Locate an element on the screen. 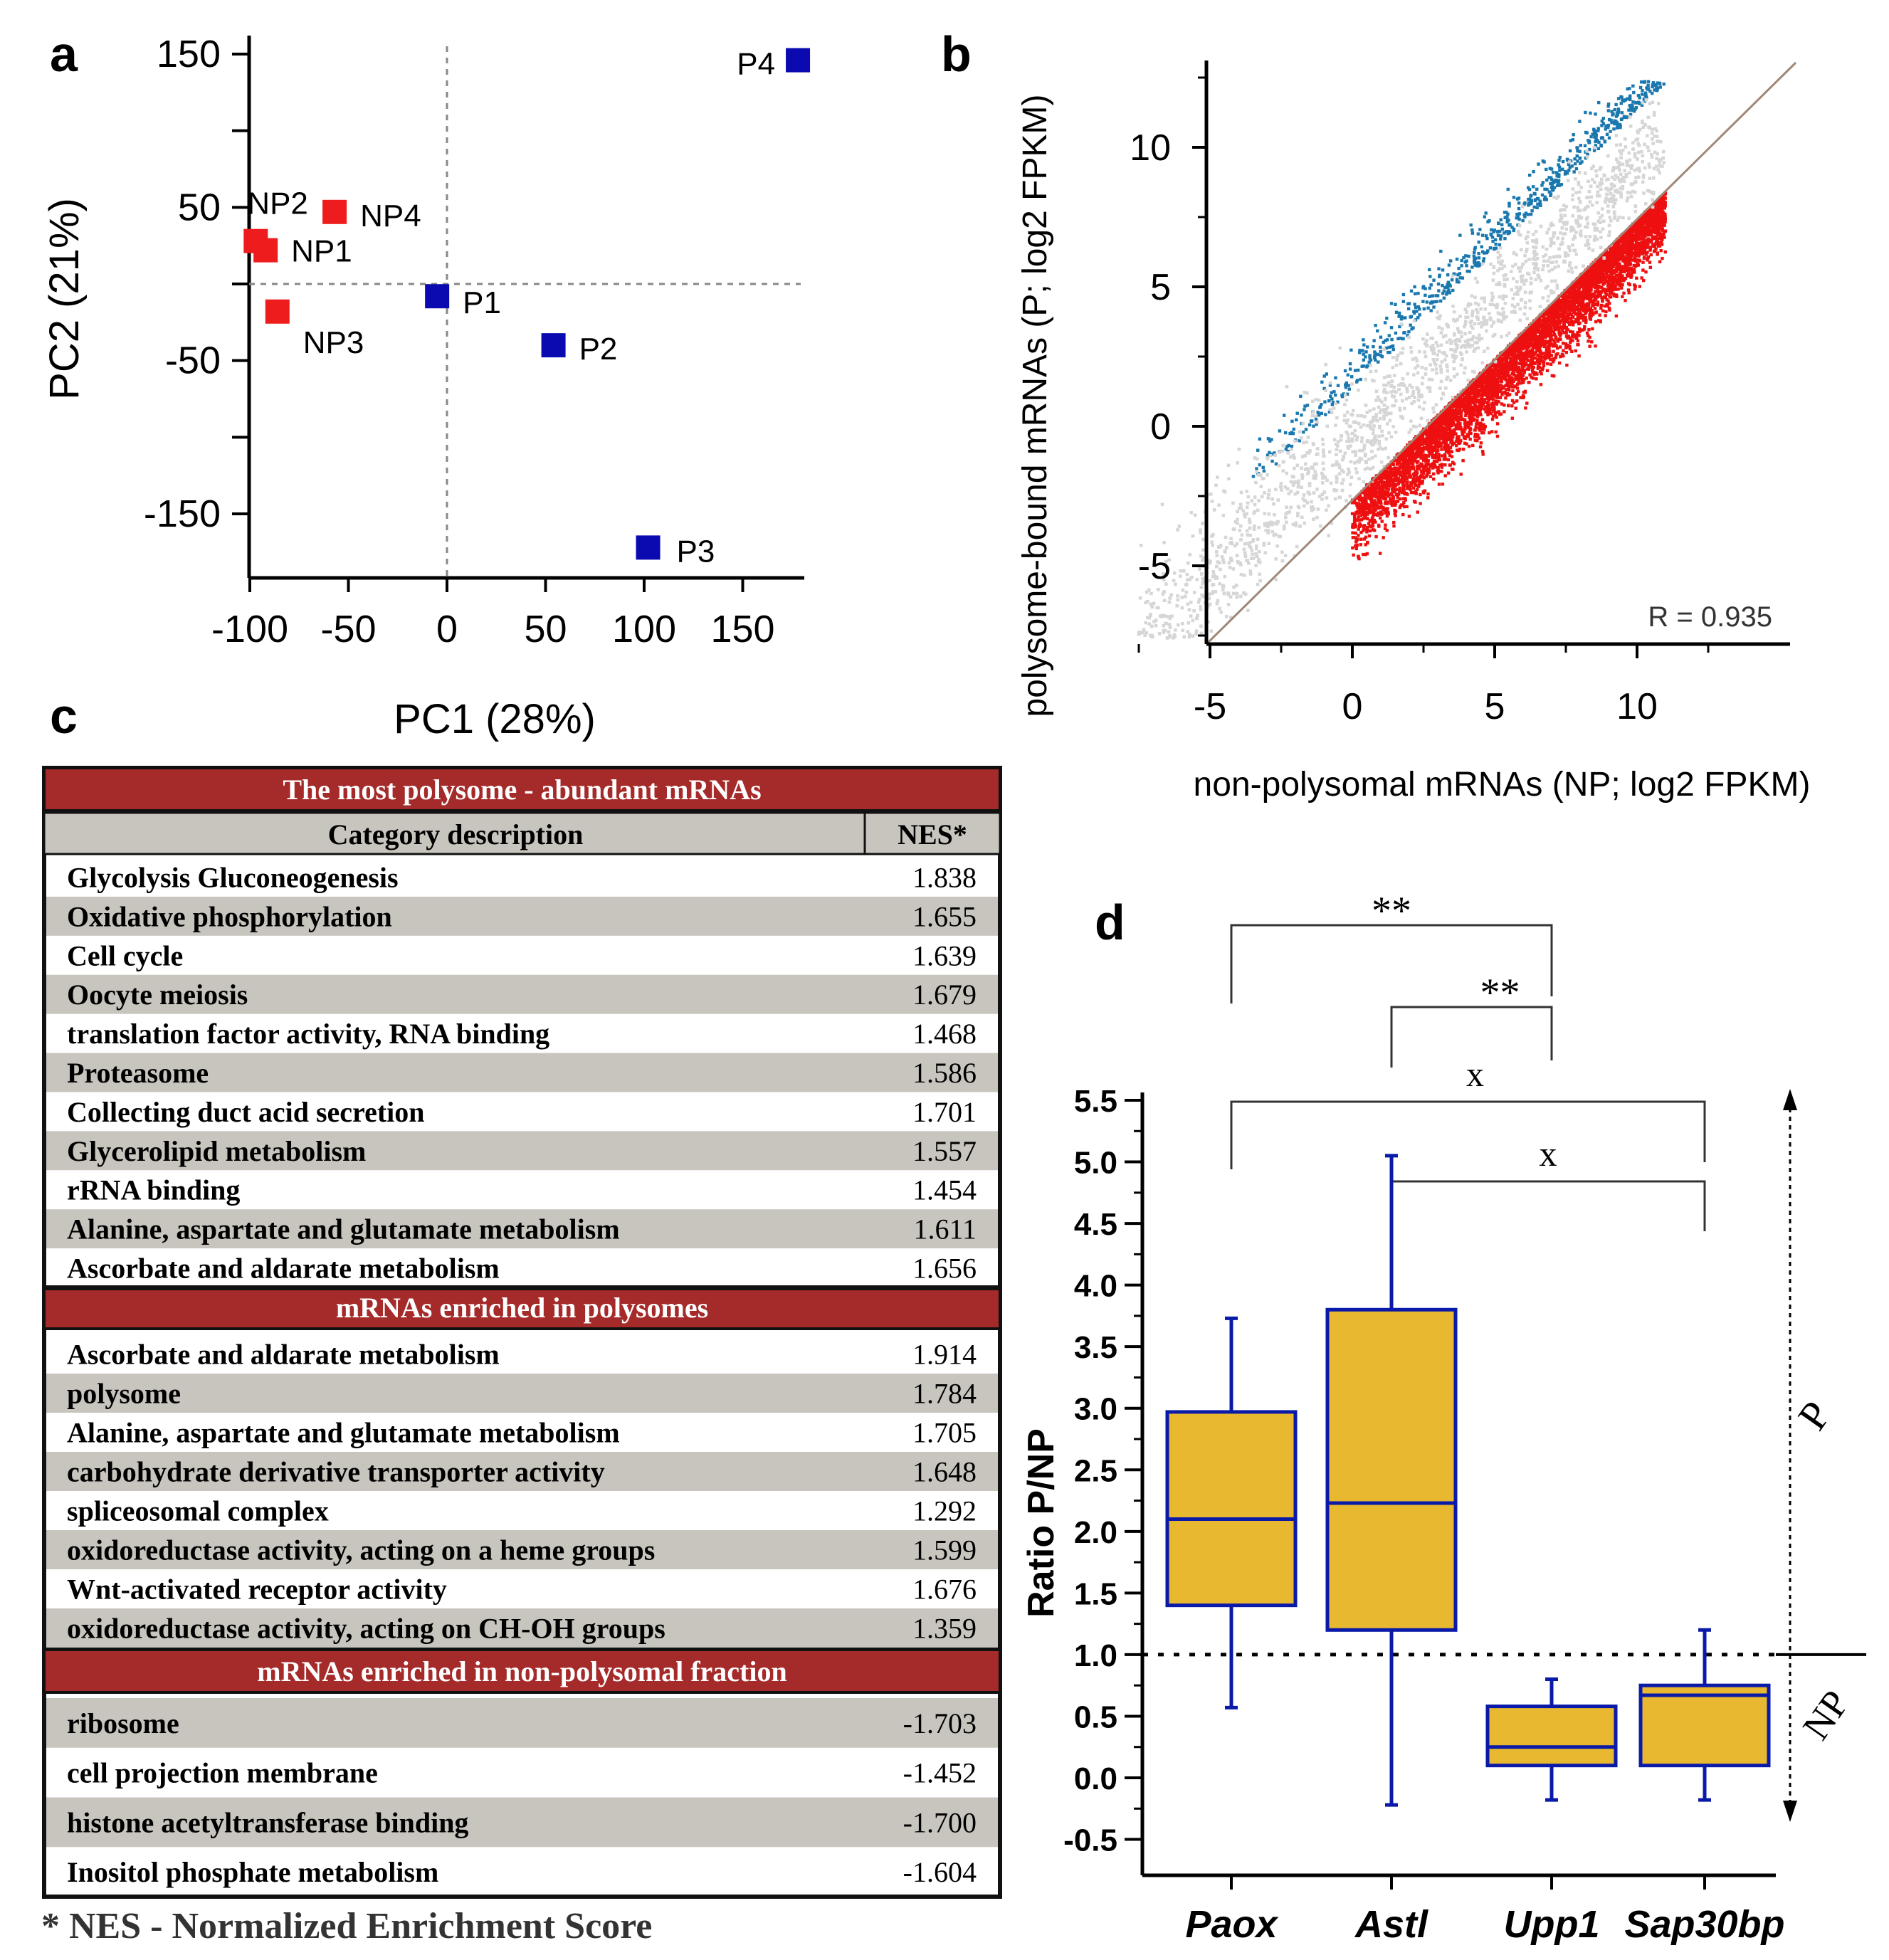 This screenshot has width=1889, height=1960. panel-label-d: d is located at coordinates (1110, 922).